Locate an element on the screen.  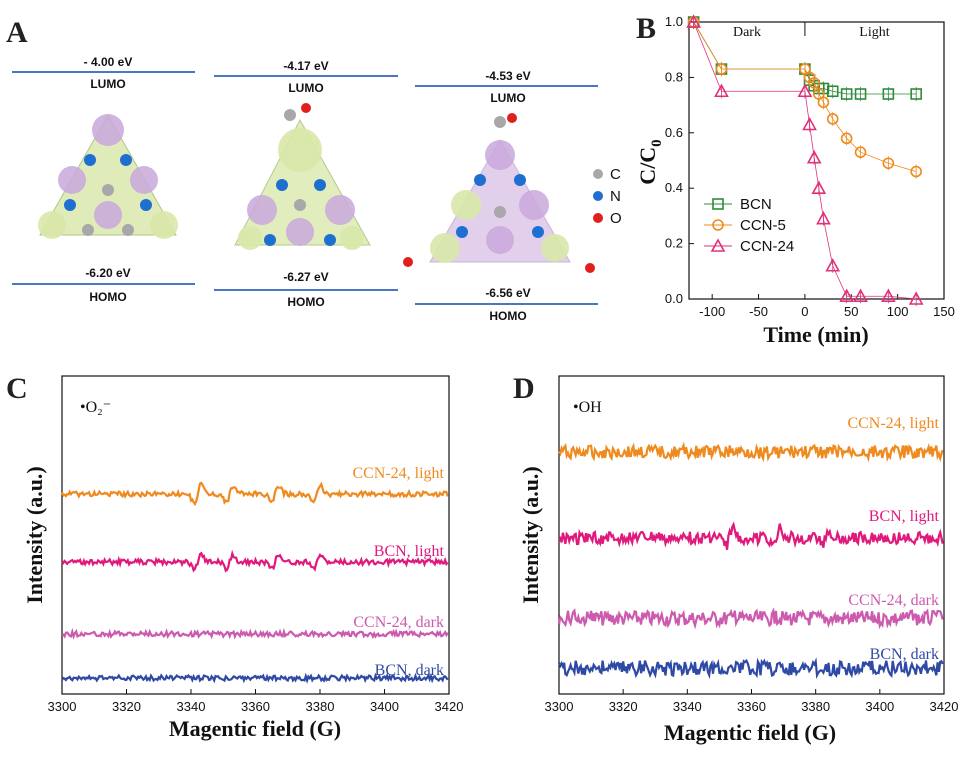
x-axis-ticks: -100 -50 0 50 100 150 is located at coordinates (827, 306).